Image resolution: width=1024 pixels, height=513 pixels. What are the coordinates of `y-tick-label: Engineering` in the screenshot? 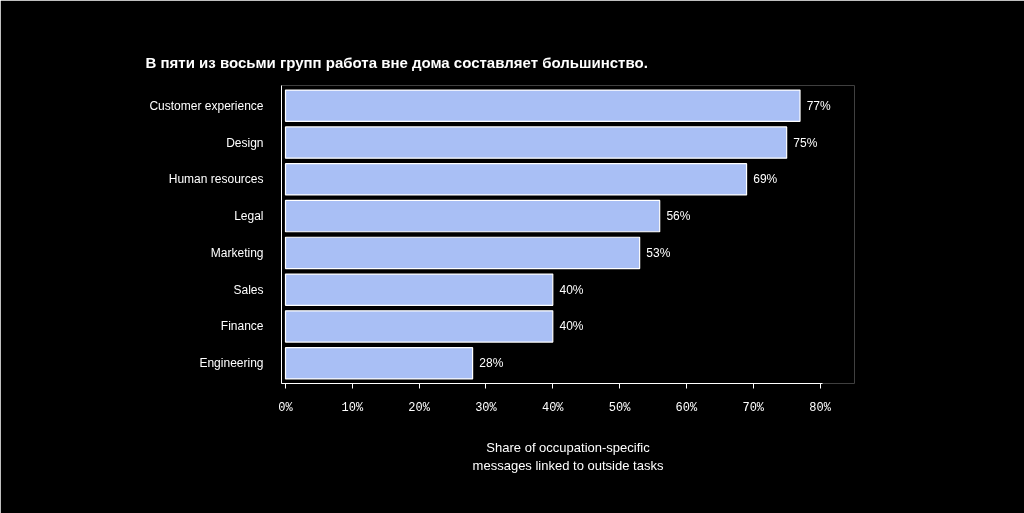 It's located at (231, 363).